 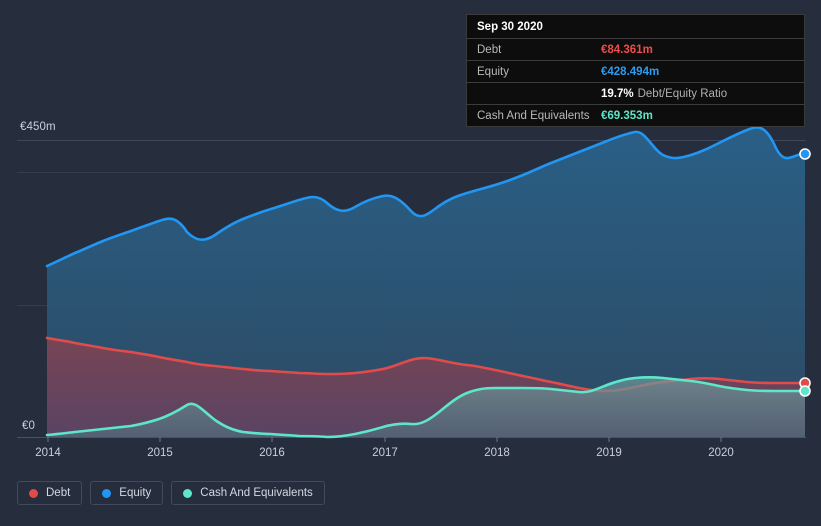 What do you see at coordinates (135, 493) in the screenshot?
I see `legend-label-equity: Equity` at bounding box center [135, 493].